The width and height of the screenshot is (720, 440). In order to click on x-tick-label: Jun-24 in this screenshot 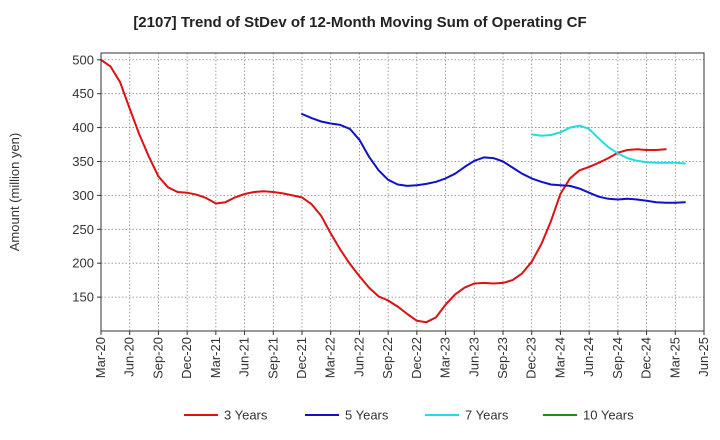, I will do `click(588, 357)`.